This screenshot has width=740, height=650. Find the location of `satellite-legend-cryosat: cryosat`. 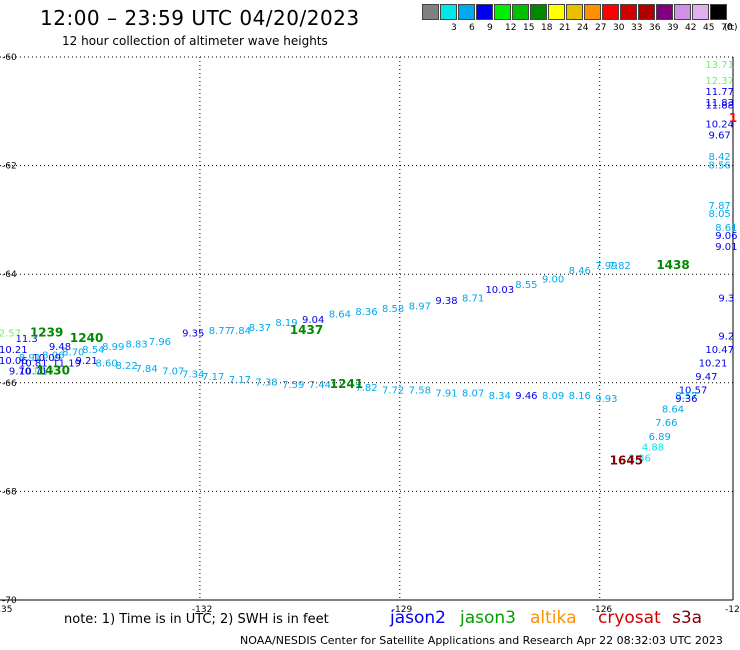

satellite-legend-cryosat: cryosat is located at coordinates (629, 618).